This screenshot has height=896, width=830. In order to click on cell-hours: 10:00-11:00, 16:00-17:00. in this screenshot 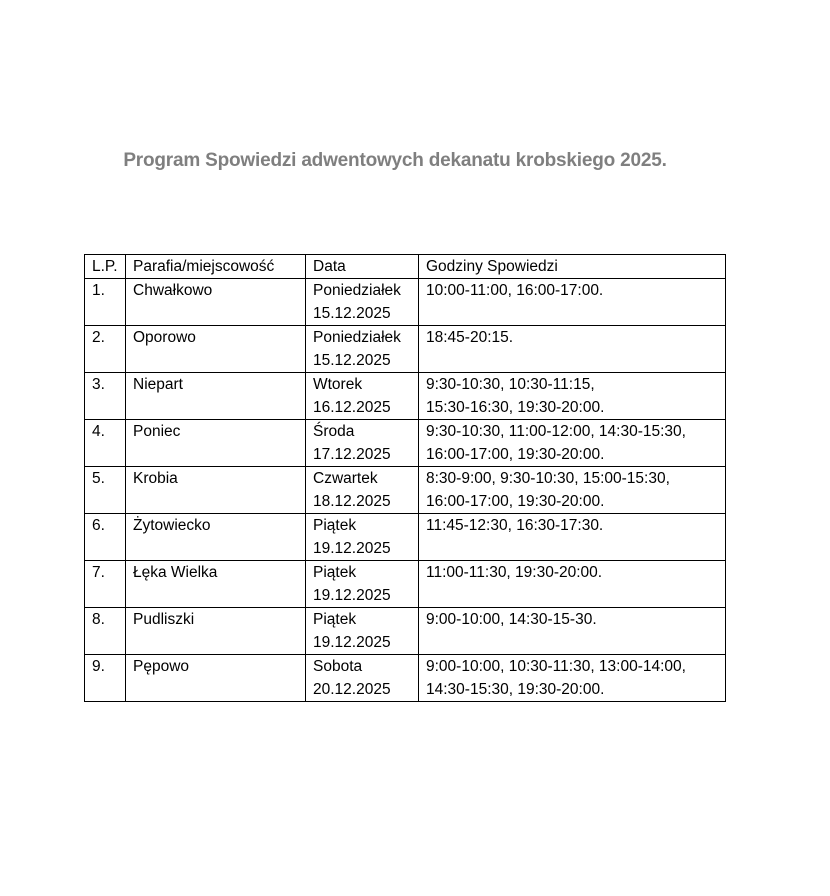, I will do `click(572, 302)`.